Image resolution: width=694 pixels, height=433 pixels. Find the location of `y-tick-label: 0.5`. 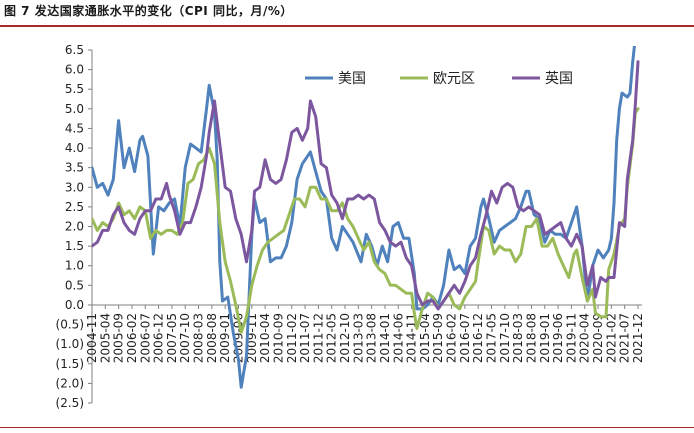

y-tick-label: 0.5 is located at coordinates (74, 285).